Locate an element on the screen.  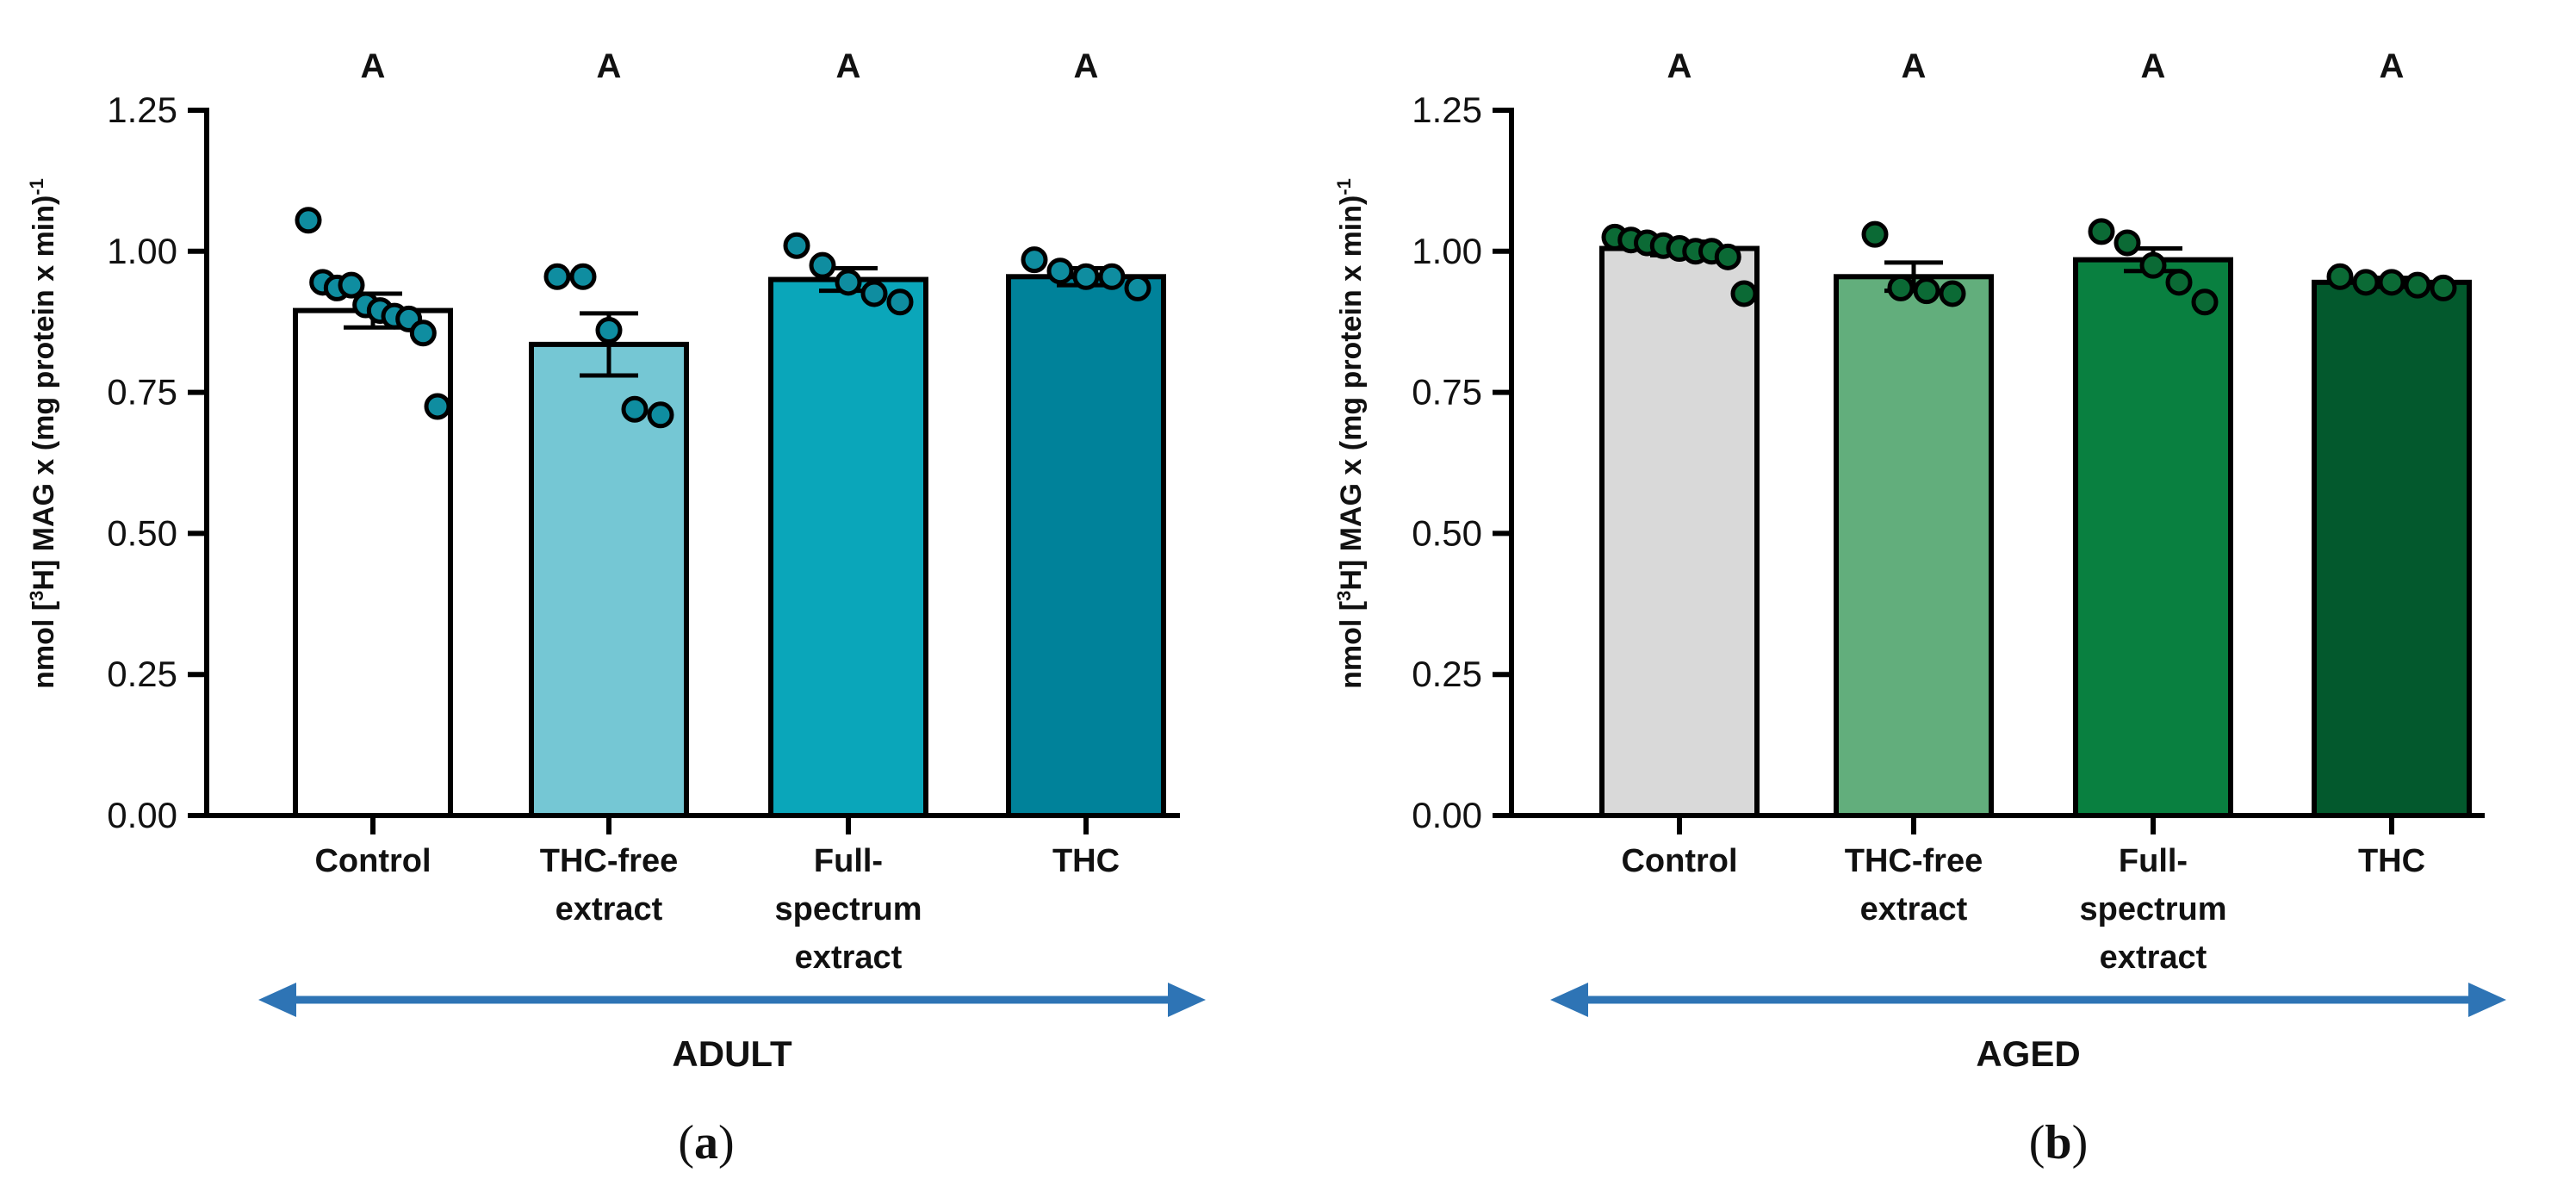
group-label: ADULT is located at coordinates (732, 1053).